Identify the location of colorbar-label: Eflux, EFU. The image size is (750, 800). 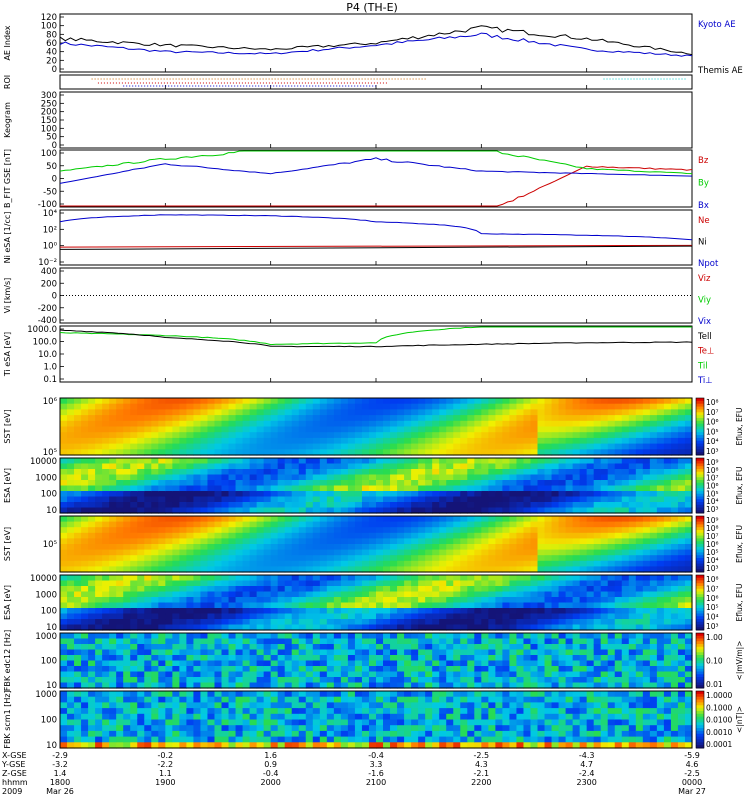
(739, 427).